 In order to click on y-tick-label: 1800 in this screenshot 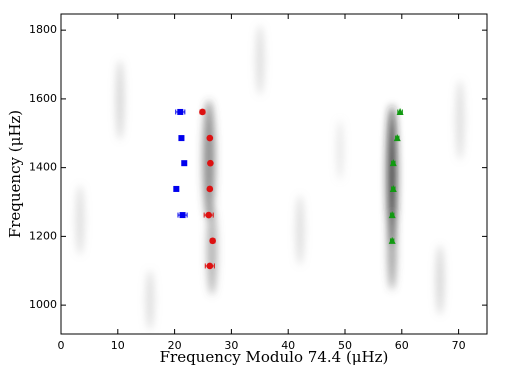, I will do `click(43, 29)`.